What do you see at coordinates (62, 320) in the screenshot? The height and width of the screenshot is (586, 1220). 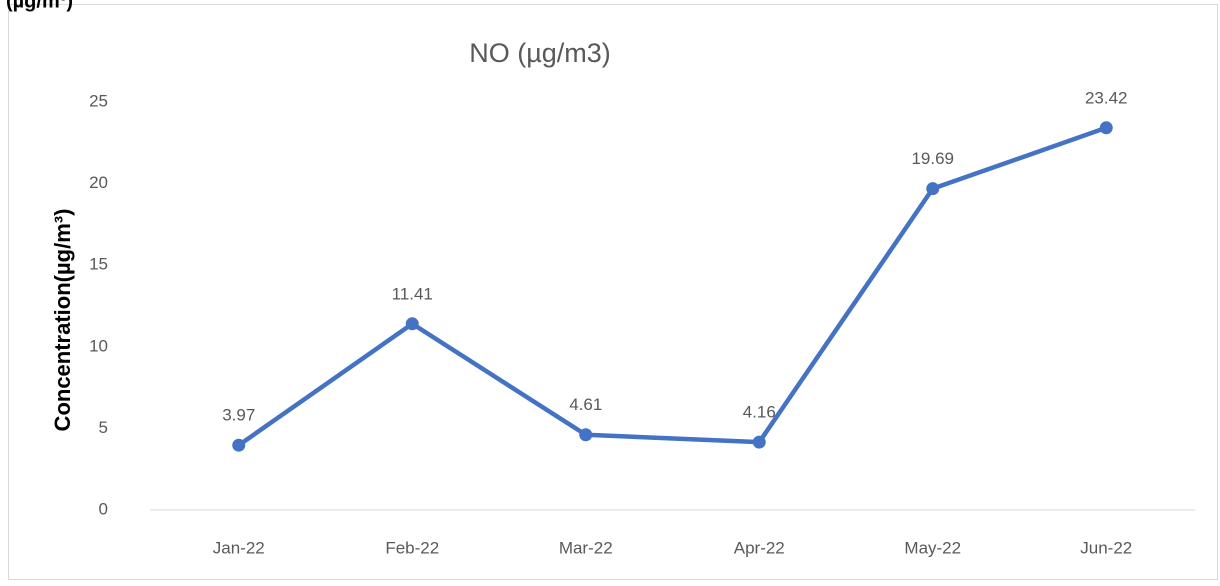 I see `y-axis-label: Concentration(µg/m³)` at bounding box center [62, 320].